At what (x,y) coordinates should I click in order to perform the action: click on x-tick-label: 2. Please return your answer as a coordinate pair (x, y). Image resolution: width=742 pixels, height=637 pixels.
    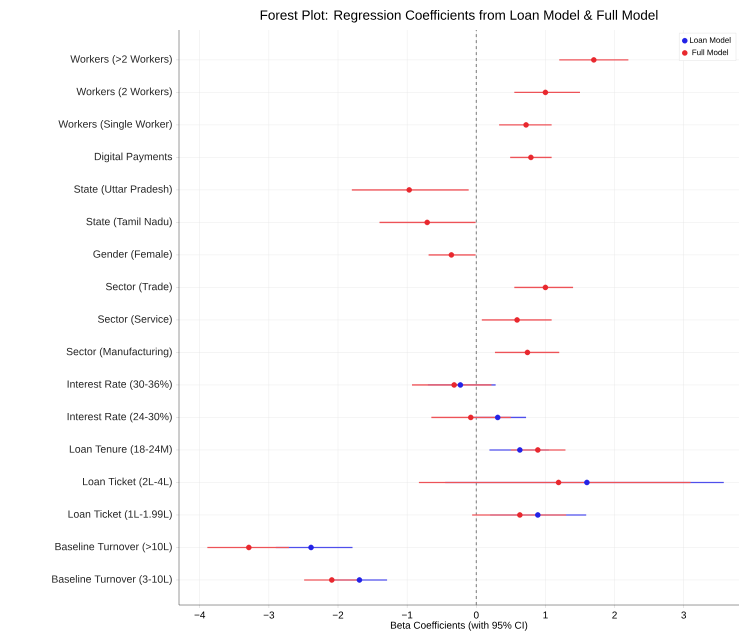
    Looking at the image, I should click on (614, 615).